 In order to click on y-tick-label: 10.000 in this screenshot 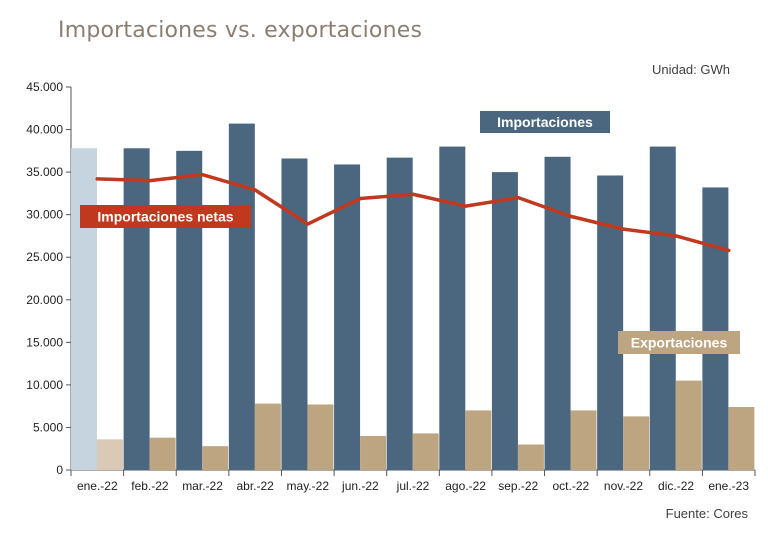, I will do `click(44, 385)`.